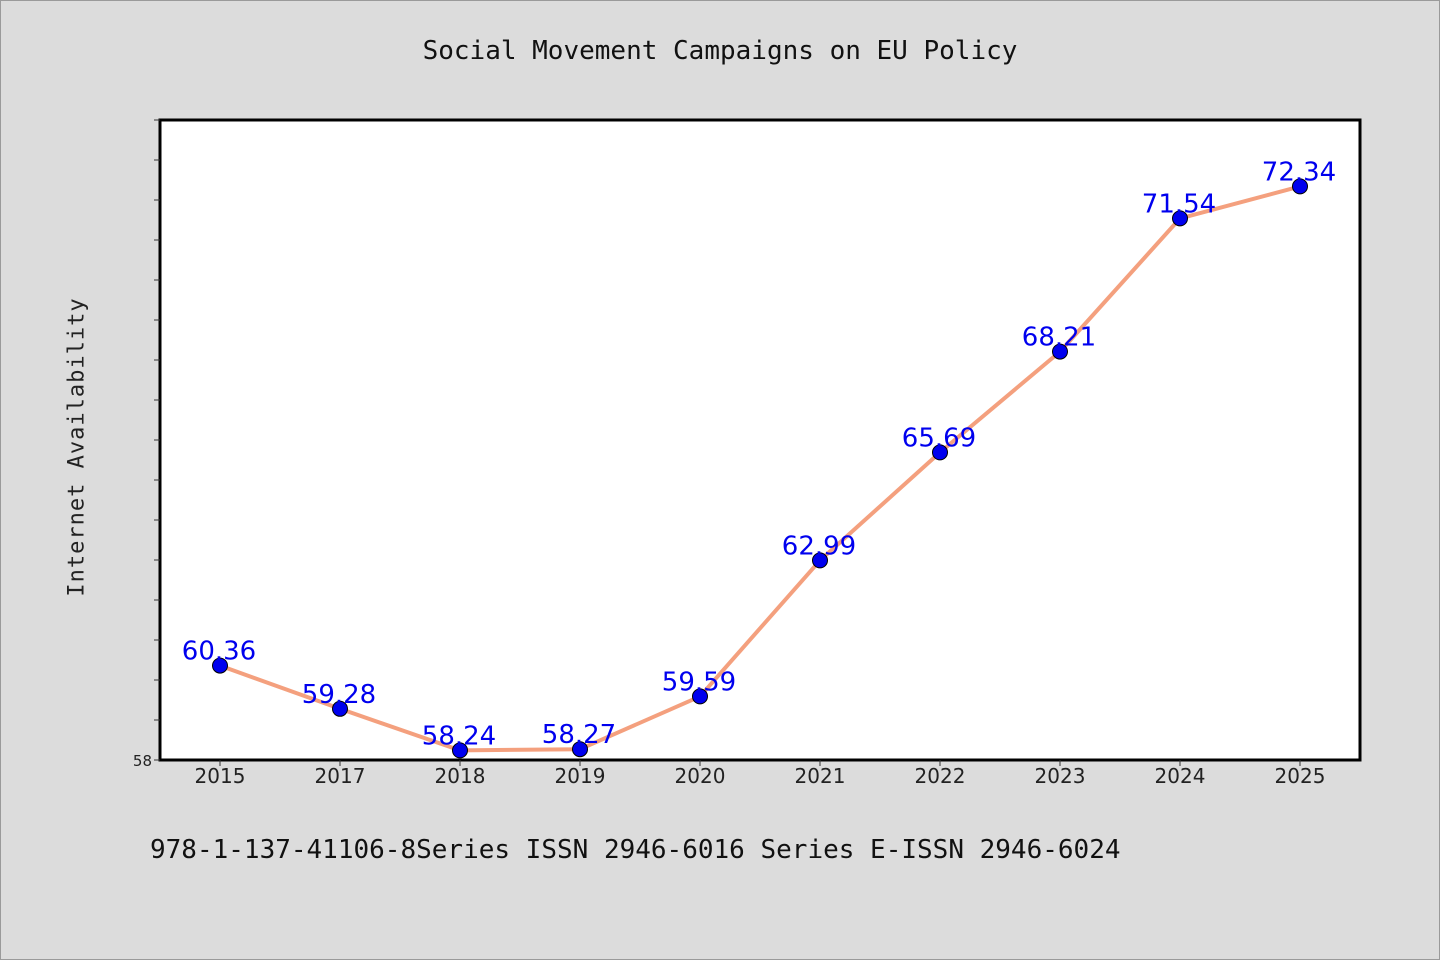 This screenshot has height=960, width=1440. I want to click on data-label: 71.54, so click(1179, 204).